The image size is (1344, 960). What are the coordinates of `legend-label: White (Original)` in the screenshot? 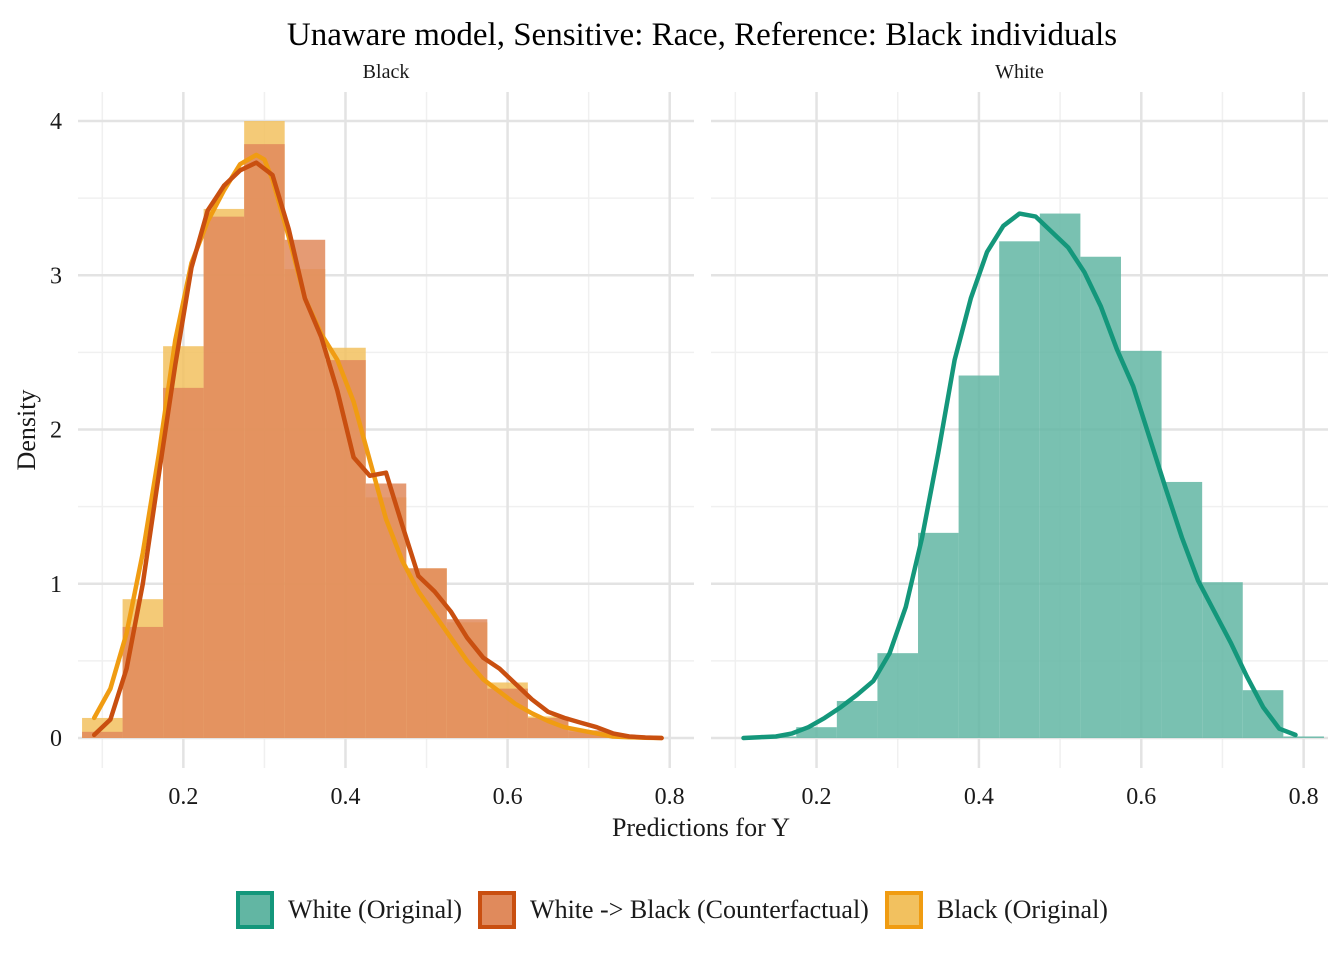 It's located at (375, 909).